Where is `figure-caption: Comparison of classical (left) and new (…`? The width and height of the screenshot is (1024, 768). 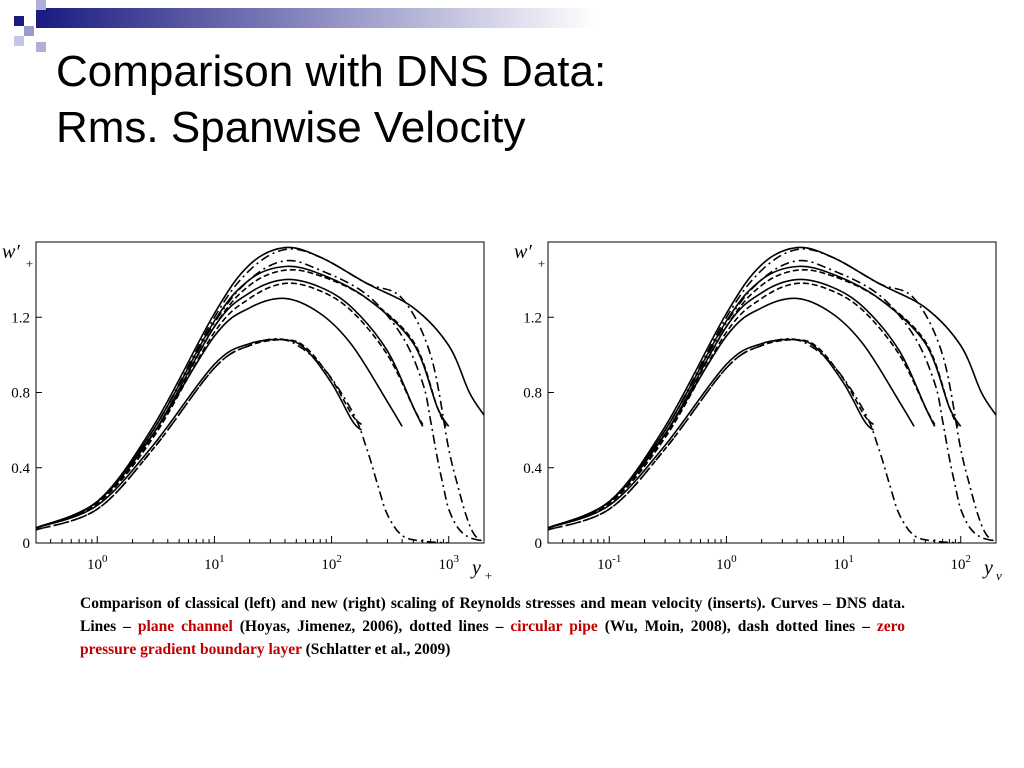 figure-caption: Comparison of classical (left) and new (… is located at coordinates (492, 626).